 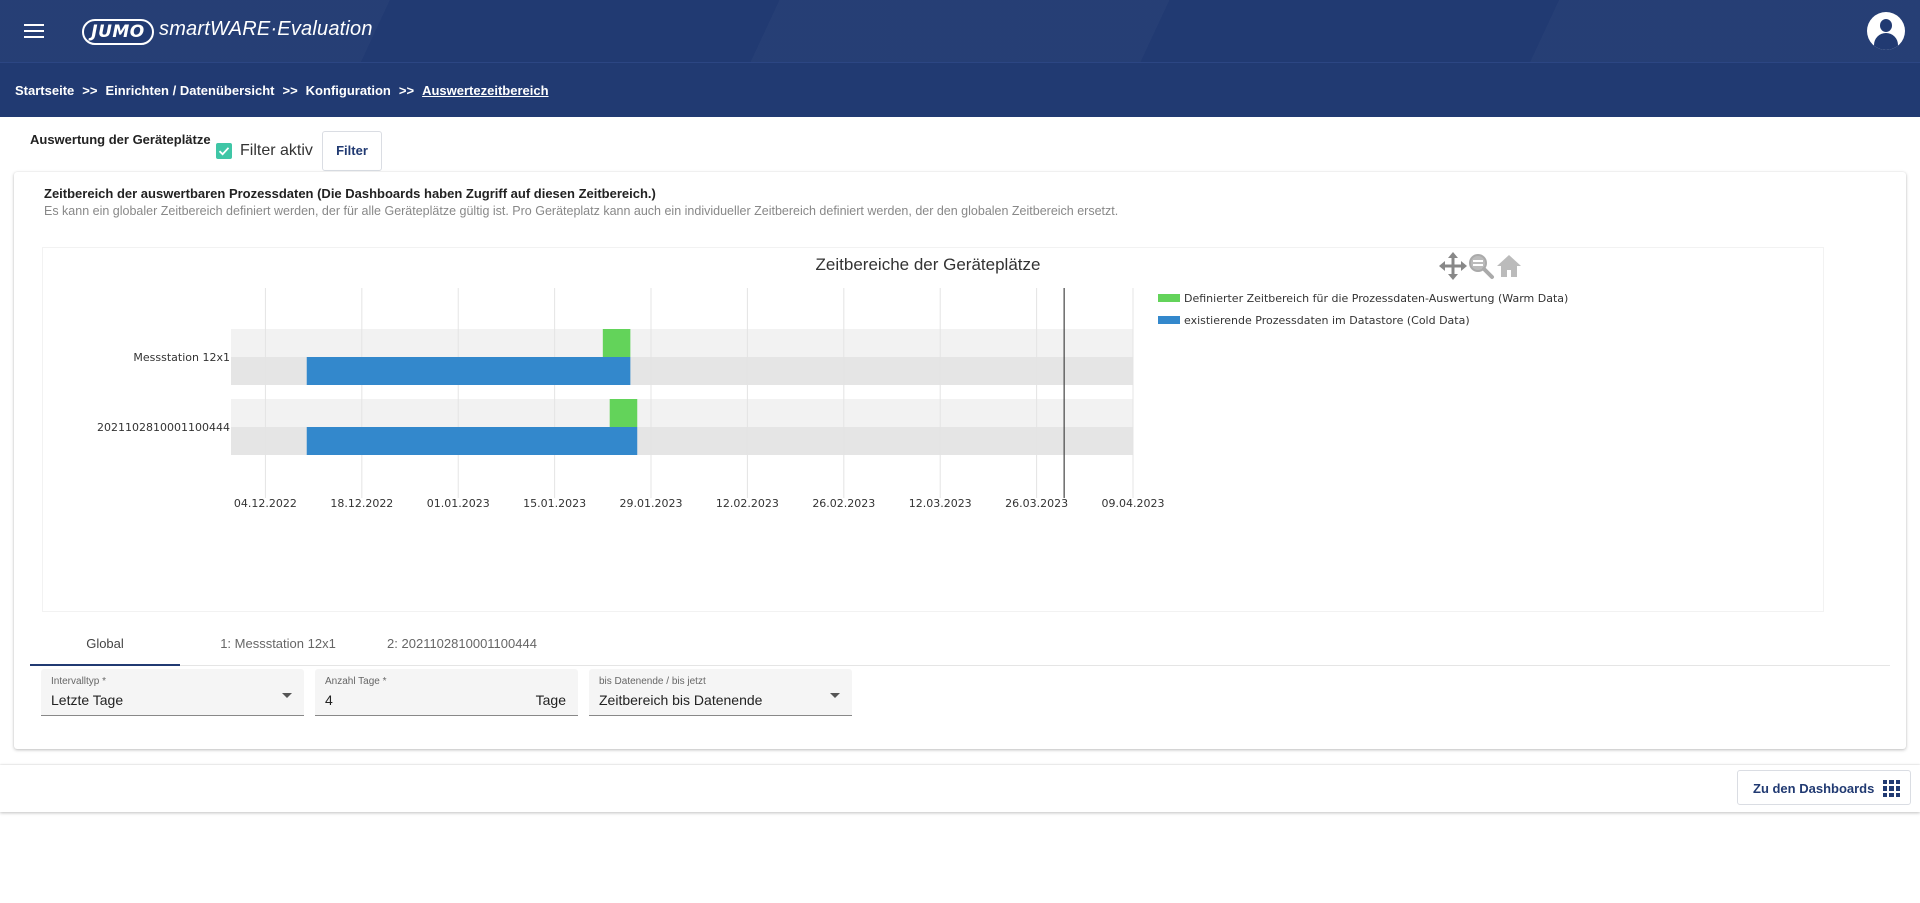 I want to click on x-tick-label: 04.12.2022, so click(x=265, y=503).